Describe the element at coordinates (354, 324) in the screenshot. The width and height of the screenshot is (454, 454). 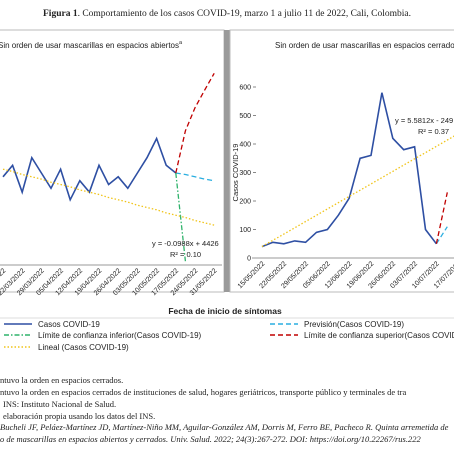
I see `legend-label: Previsión(Casos COVID-19)` at that location.